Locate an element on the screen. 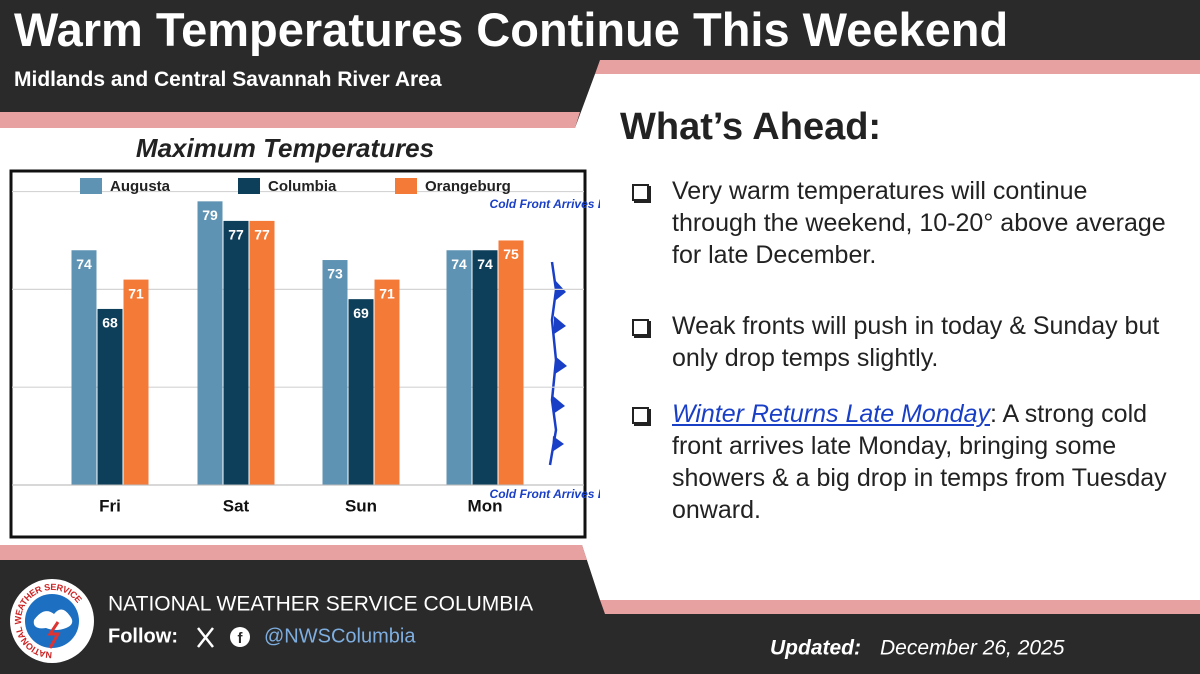 The image size is (1200, 674). logo-bolt is located at coordinates (54, 635).